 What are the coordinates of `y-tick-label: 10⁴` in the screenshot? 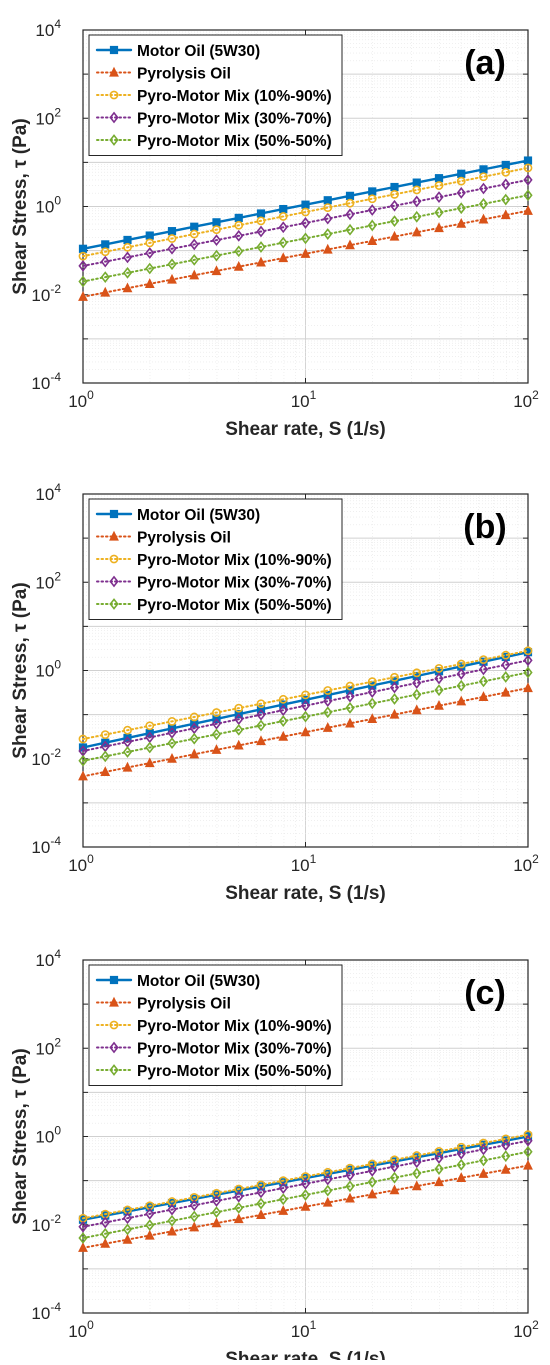 It's located at (48, 28).